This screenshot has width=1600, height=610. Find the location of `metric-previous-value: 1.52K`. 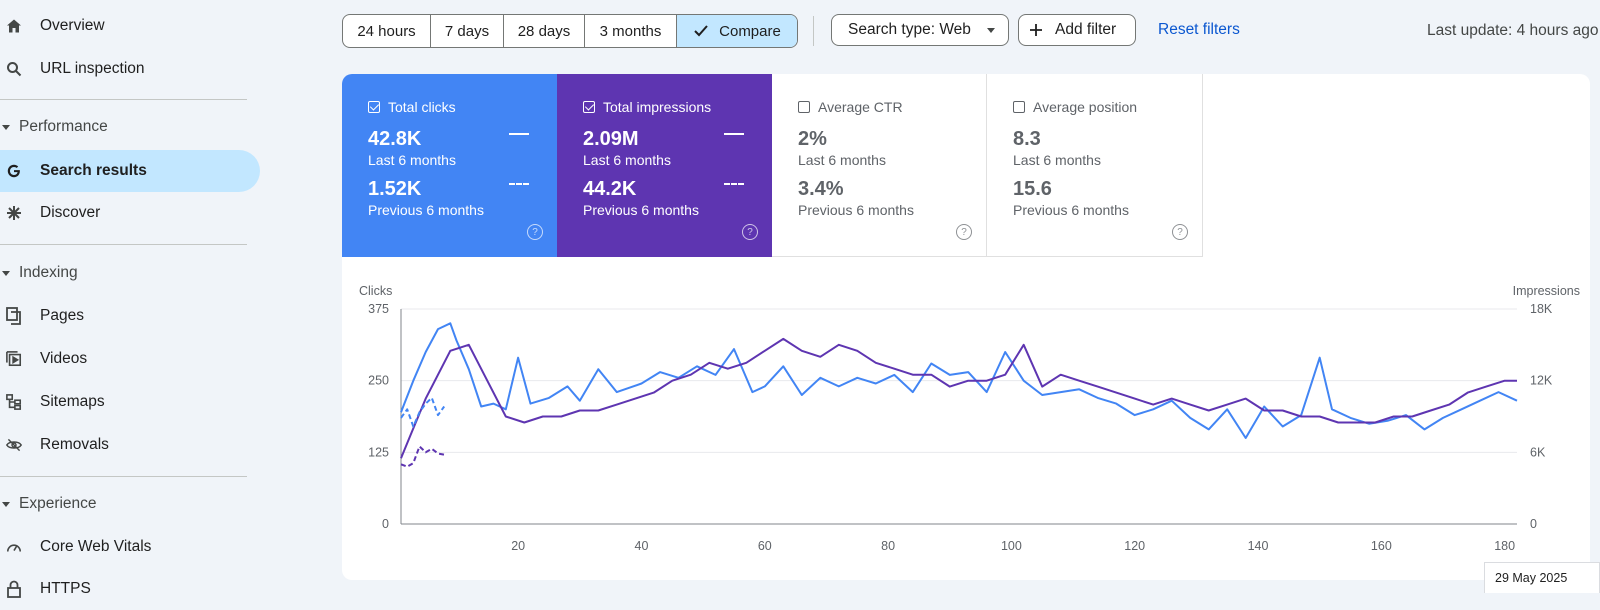

metric-previous-value: 1.52K is located at coordinates (395, 189).